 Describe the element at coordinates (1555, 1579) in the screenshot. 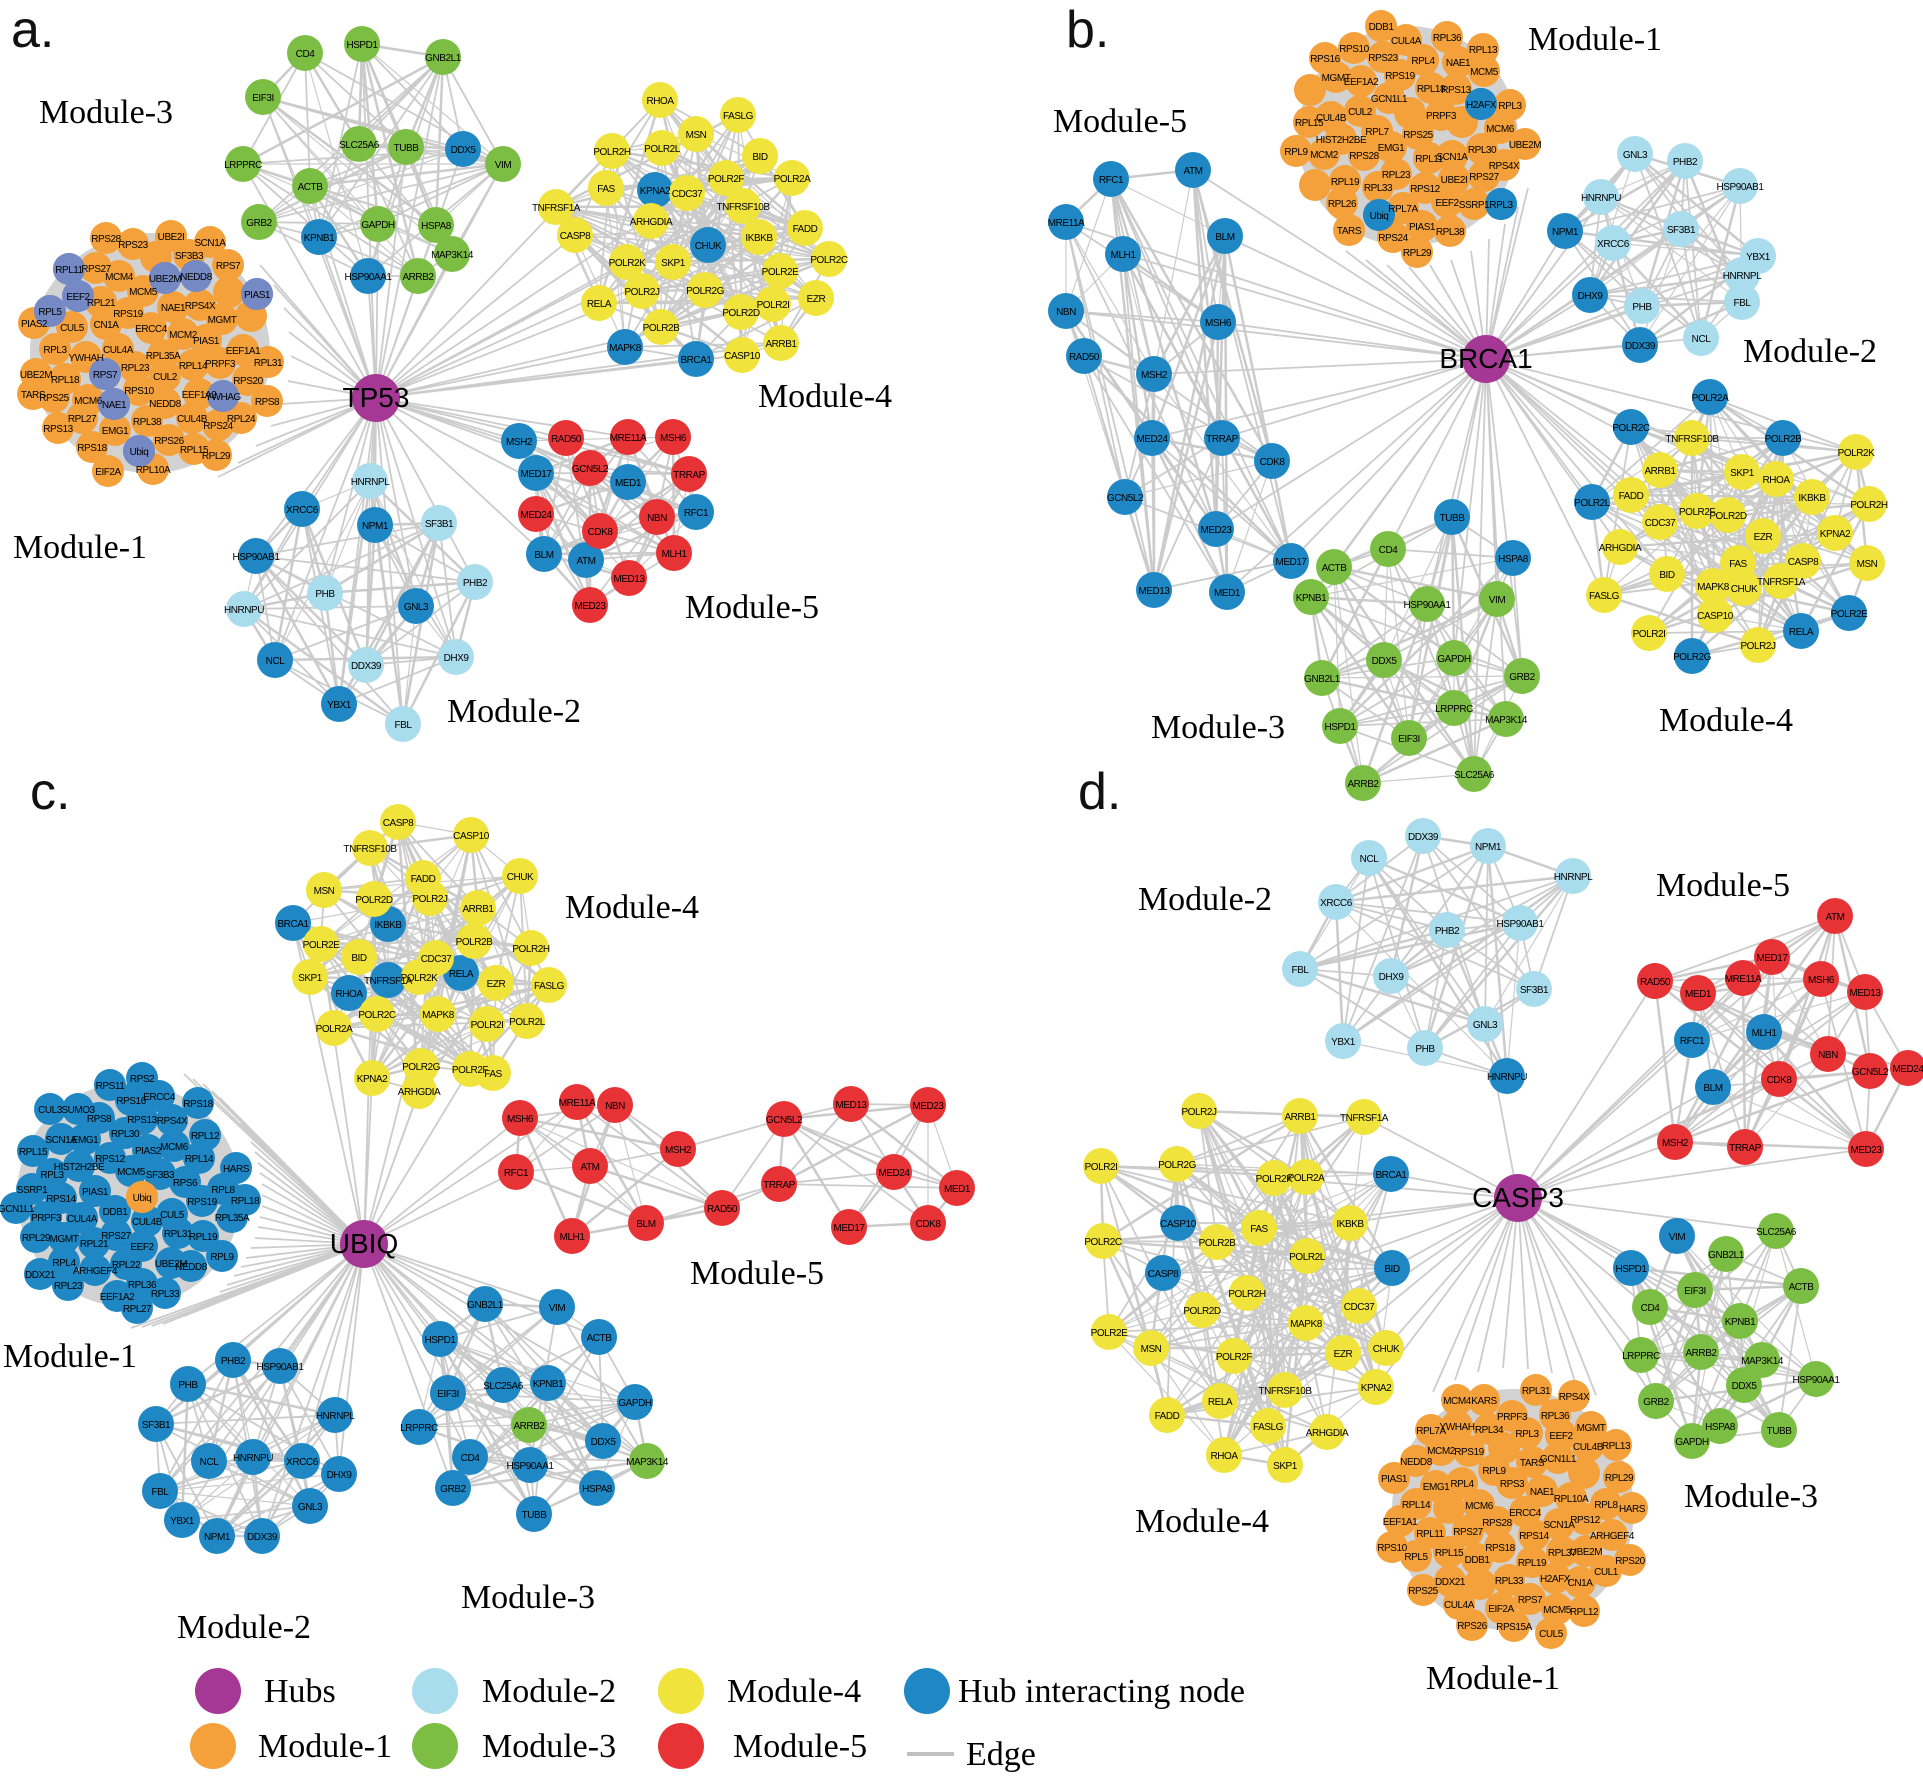

I see `svg-text: H2AFX` at that location.